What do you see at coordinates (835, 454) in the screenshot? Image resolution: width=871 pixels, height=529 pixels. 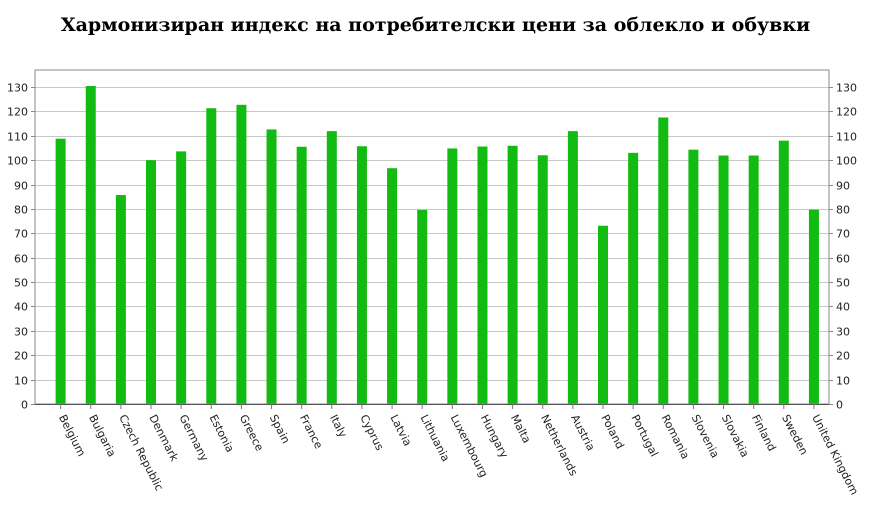 I see `category-label: United Kingdom` at bounding box center [835, 454].